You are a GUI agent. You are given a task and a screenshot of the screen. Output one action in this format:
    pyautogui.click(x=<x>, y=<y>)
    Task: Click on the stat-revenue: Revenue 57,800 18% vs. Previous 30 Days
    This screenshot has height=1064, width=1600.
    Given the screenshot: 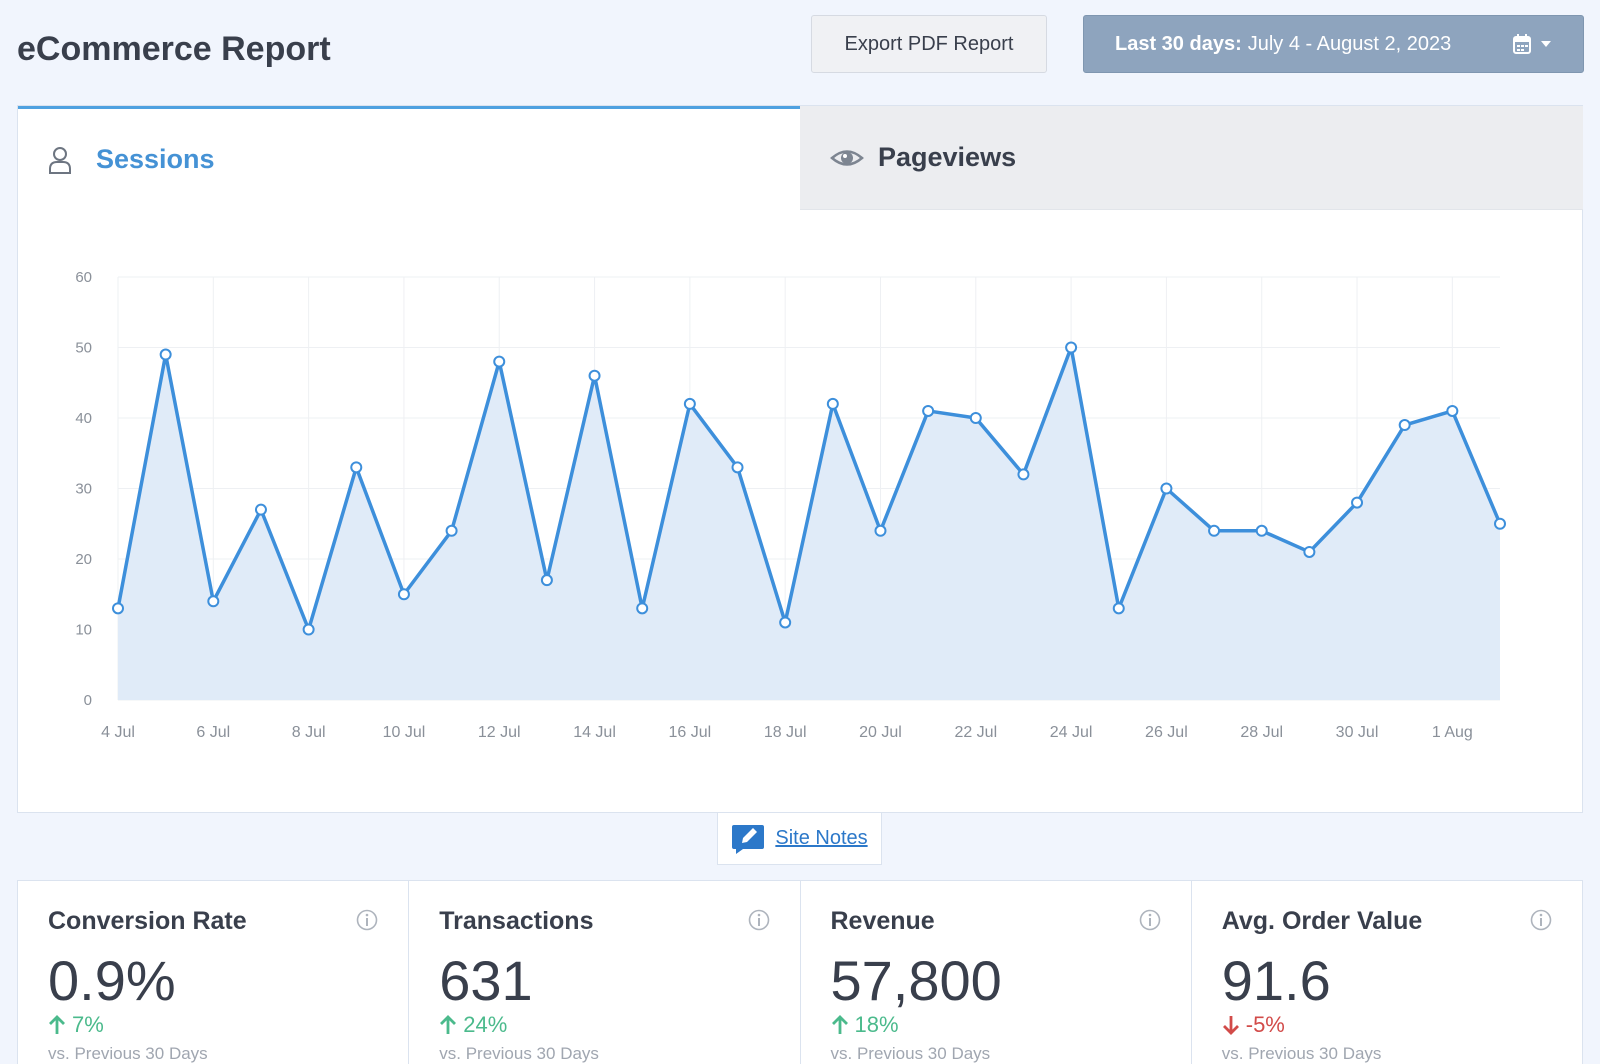 What is the action you would take?
    pyautogui.click(x=996, y=972)
    